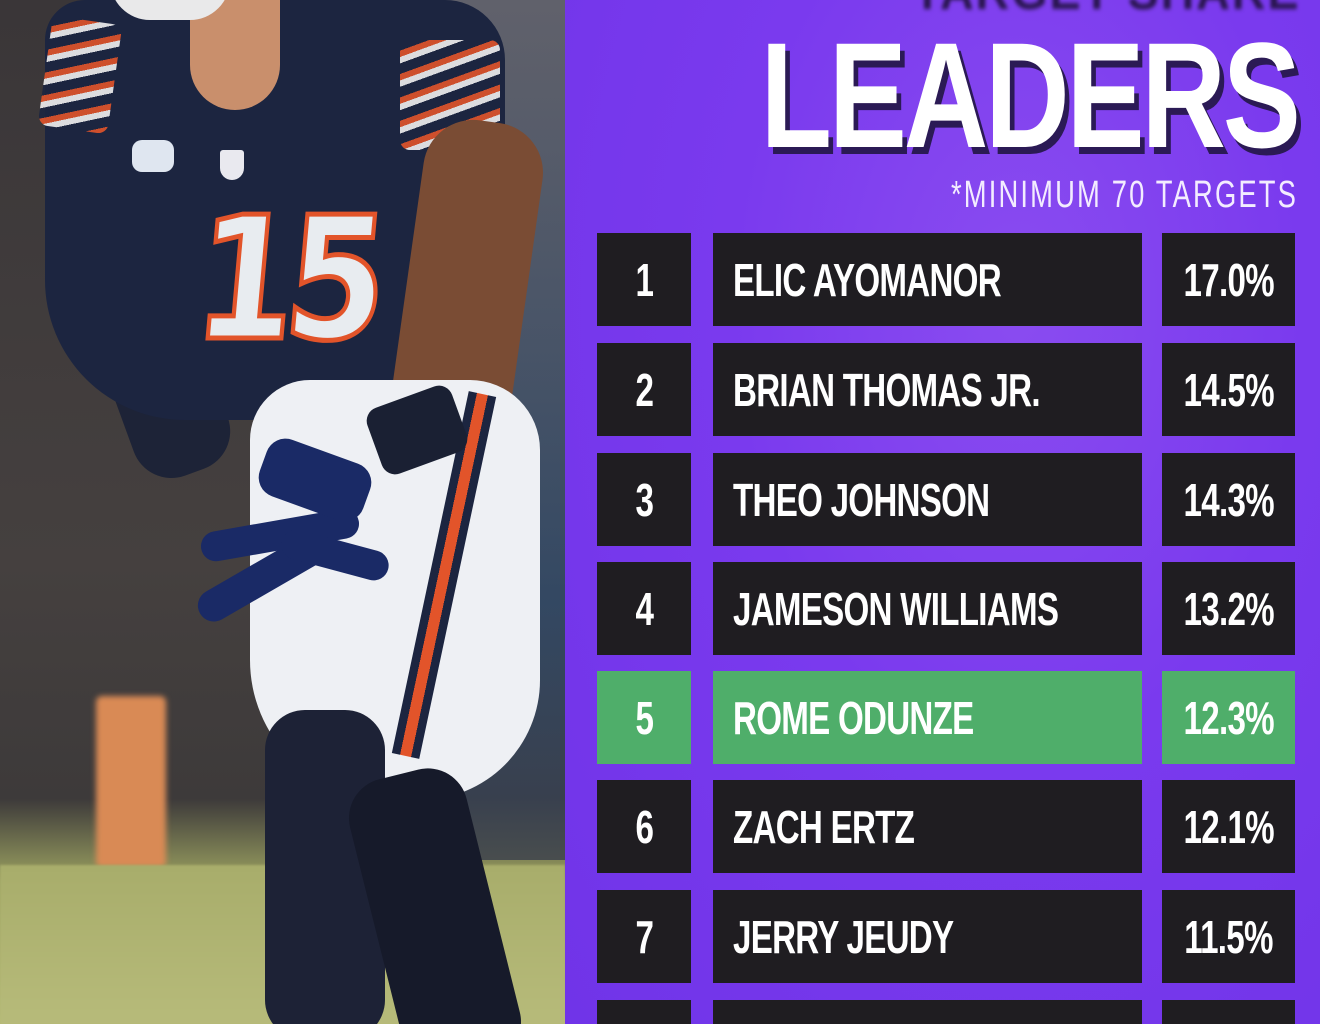  Describe the element at coordinates (1228, 389) in the screenshot. I see `value-cell: 14.5%` at that location.